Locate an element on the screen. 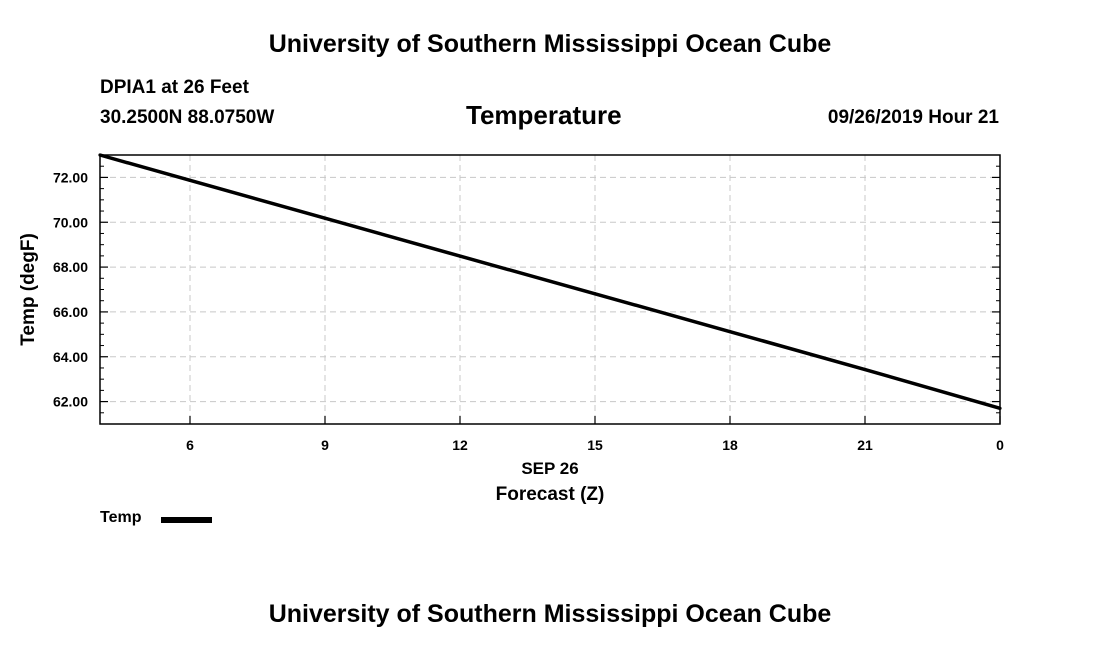  legend-label-temp: Temp is located at coordinates (121, 517).